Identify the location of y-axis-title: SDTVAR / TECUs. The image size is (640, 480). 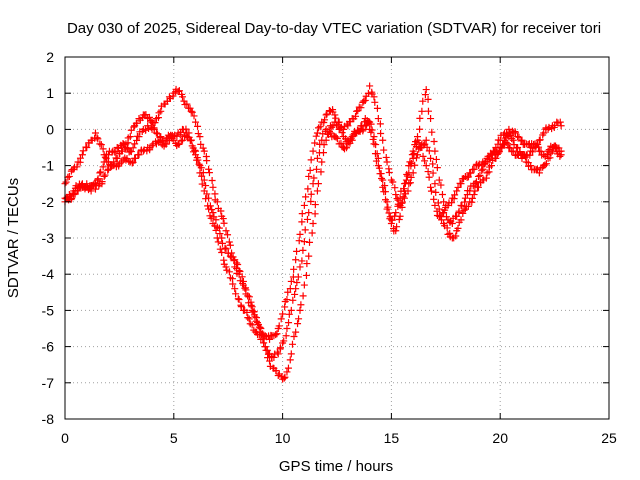
(13, 238).